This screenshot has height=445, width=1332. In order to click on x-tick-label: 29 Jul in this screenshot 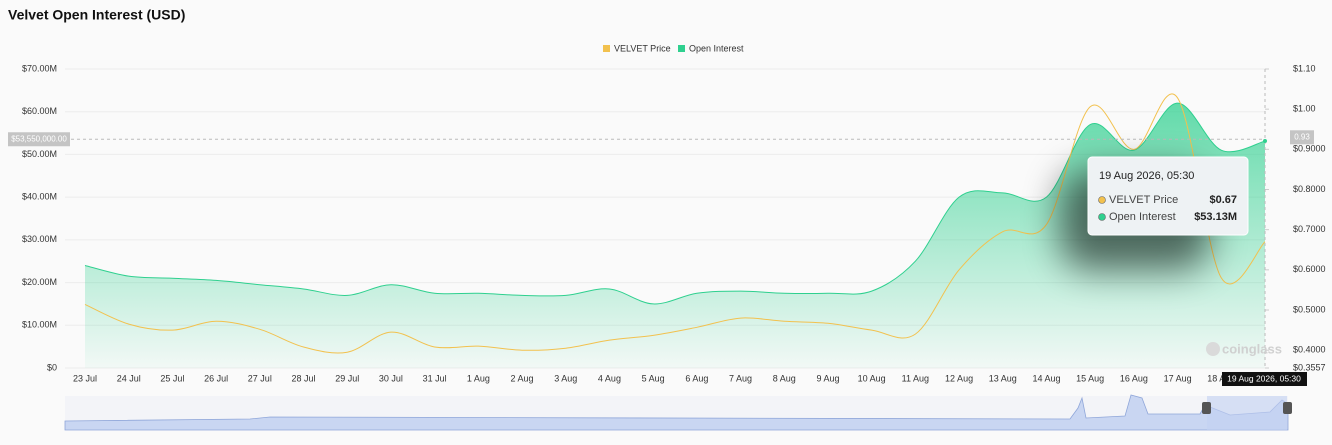, I will do `click(347, 378)`.